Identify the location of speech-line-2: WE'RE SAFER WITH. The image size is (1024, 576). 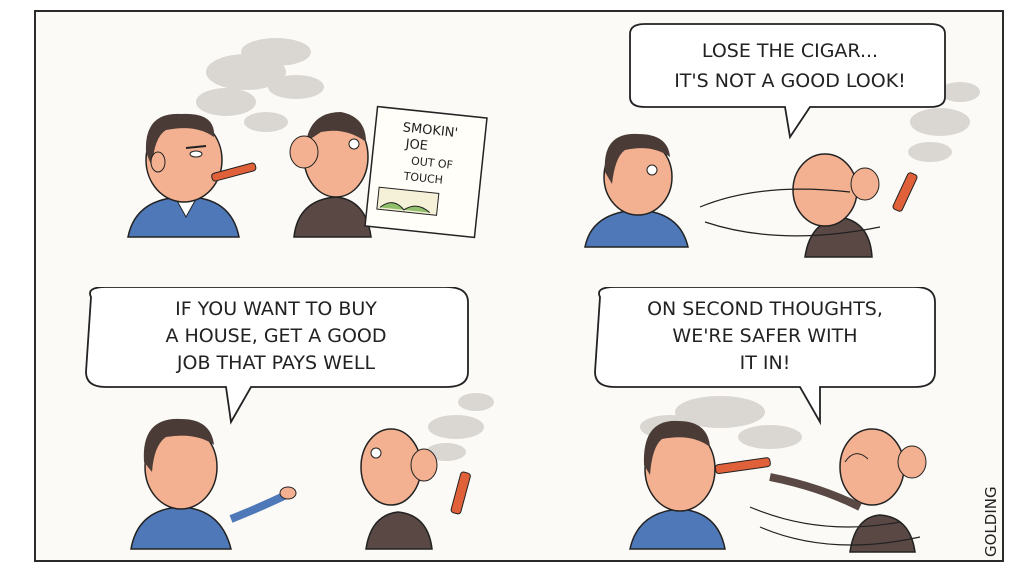
(764, 336).